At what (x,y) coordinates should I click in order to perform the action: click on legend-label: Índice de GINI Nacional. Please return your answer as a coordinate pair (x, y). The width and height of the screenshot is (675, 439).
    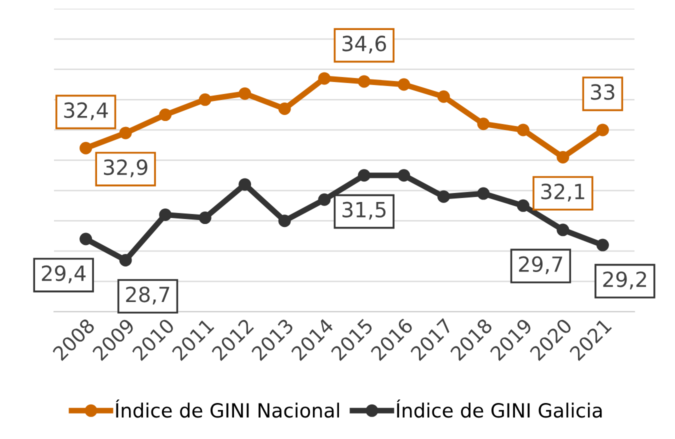
    Looking at the image, I should click on (227, 408).